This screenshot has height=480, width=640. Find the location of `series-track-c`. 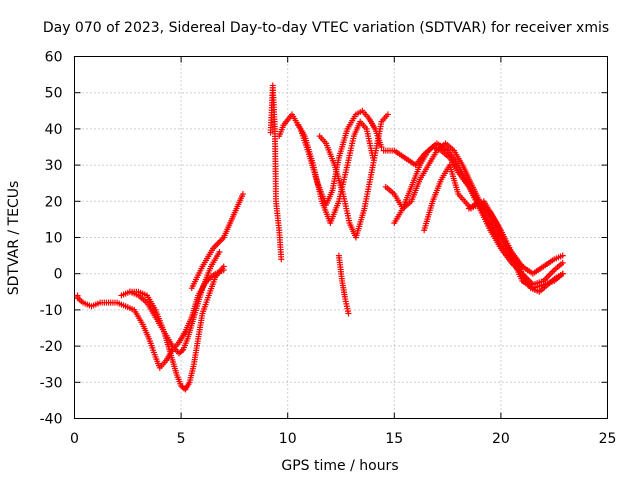

series-track-c is located at coordinates (174, 302).